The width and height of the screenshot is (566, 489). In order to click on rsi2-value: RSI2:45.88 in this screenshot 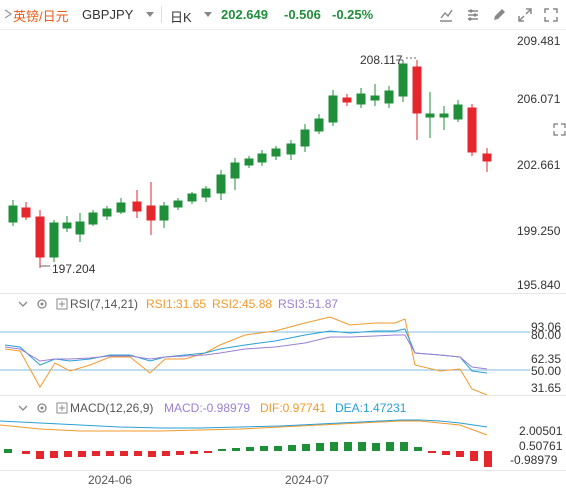, I will do `click(242, 304)`.